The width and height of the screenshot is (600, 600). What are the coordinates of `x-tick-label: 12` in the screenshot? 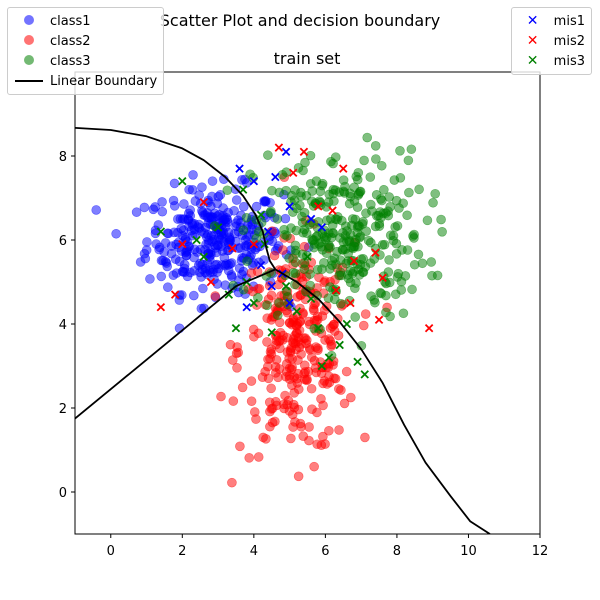 It's located at (540, 551).